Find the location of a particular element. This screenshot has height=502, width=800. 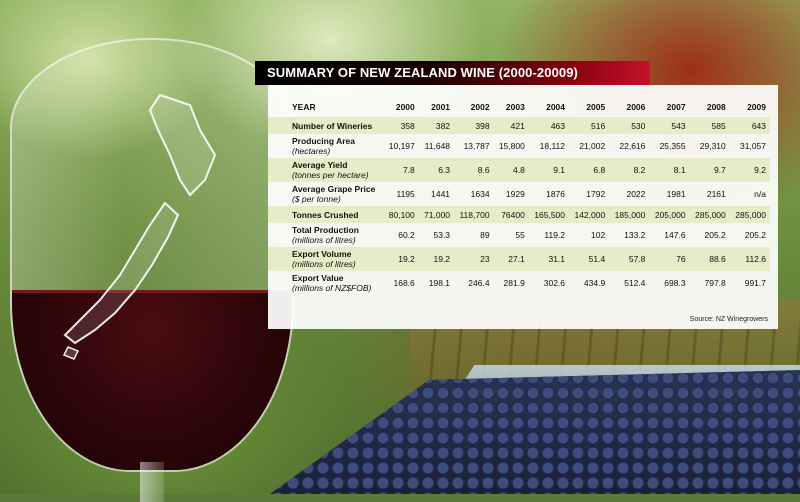

table-cell: 89 is located at coordinates (485, 235).